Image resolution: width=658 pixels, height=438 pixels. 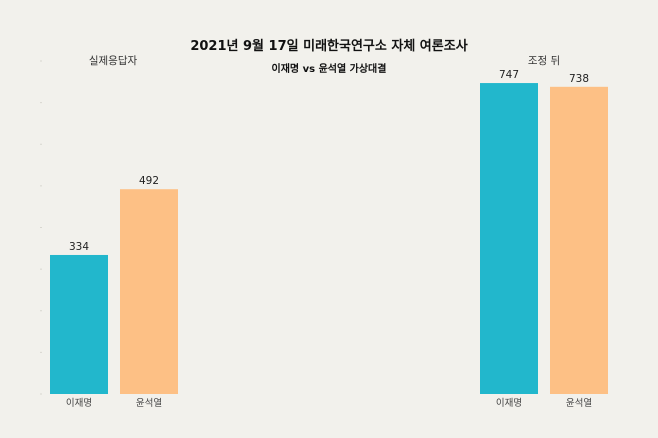 I want to click on panel-title-right: 조정 뒤, so click(x=544, y=61).